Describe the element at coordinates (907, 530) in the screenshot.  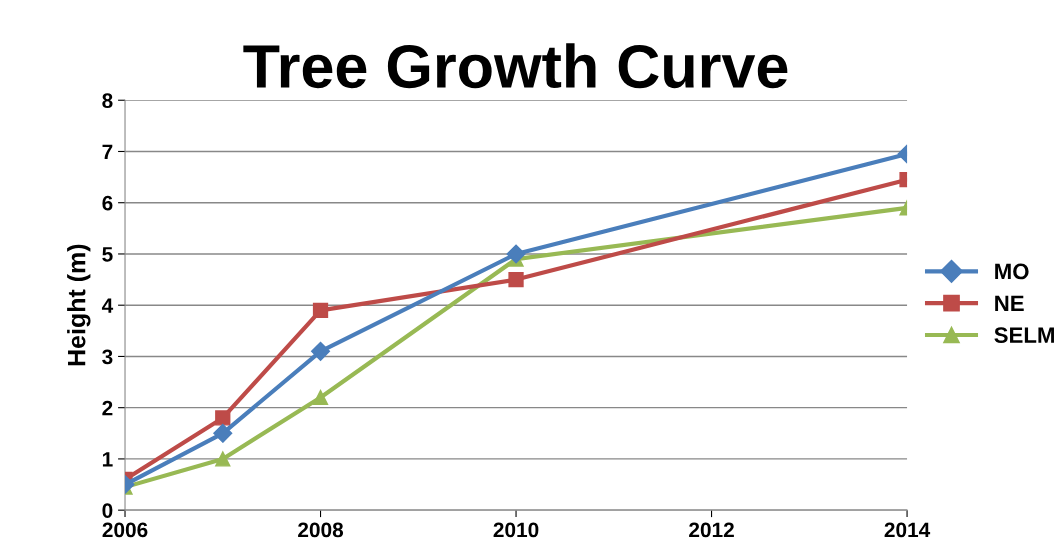
I see `x-tick-label: 2014` at that location.